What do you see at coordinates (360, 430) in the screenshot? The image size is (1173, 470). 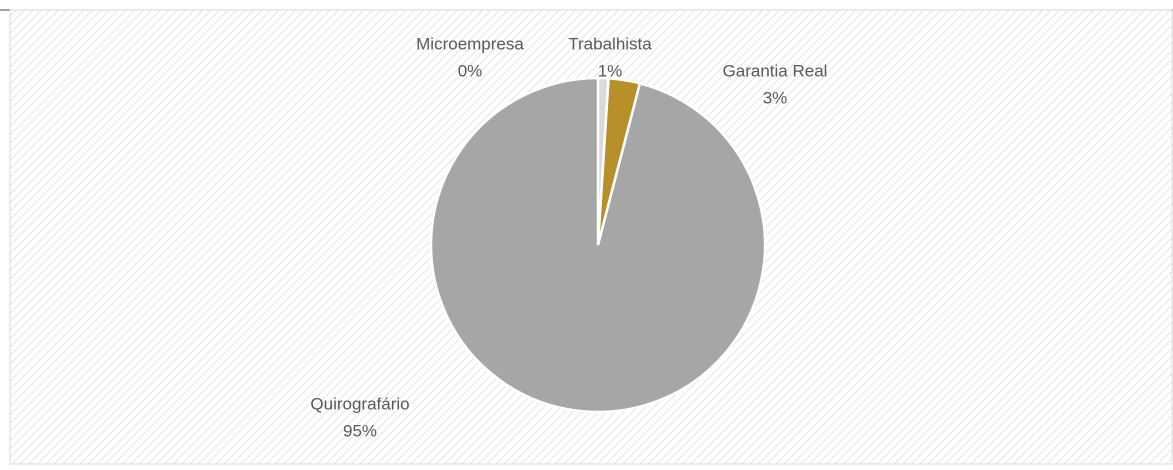 I see `slice-value-label: 95%` at bounding box center [360, 430].